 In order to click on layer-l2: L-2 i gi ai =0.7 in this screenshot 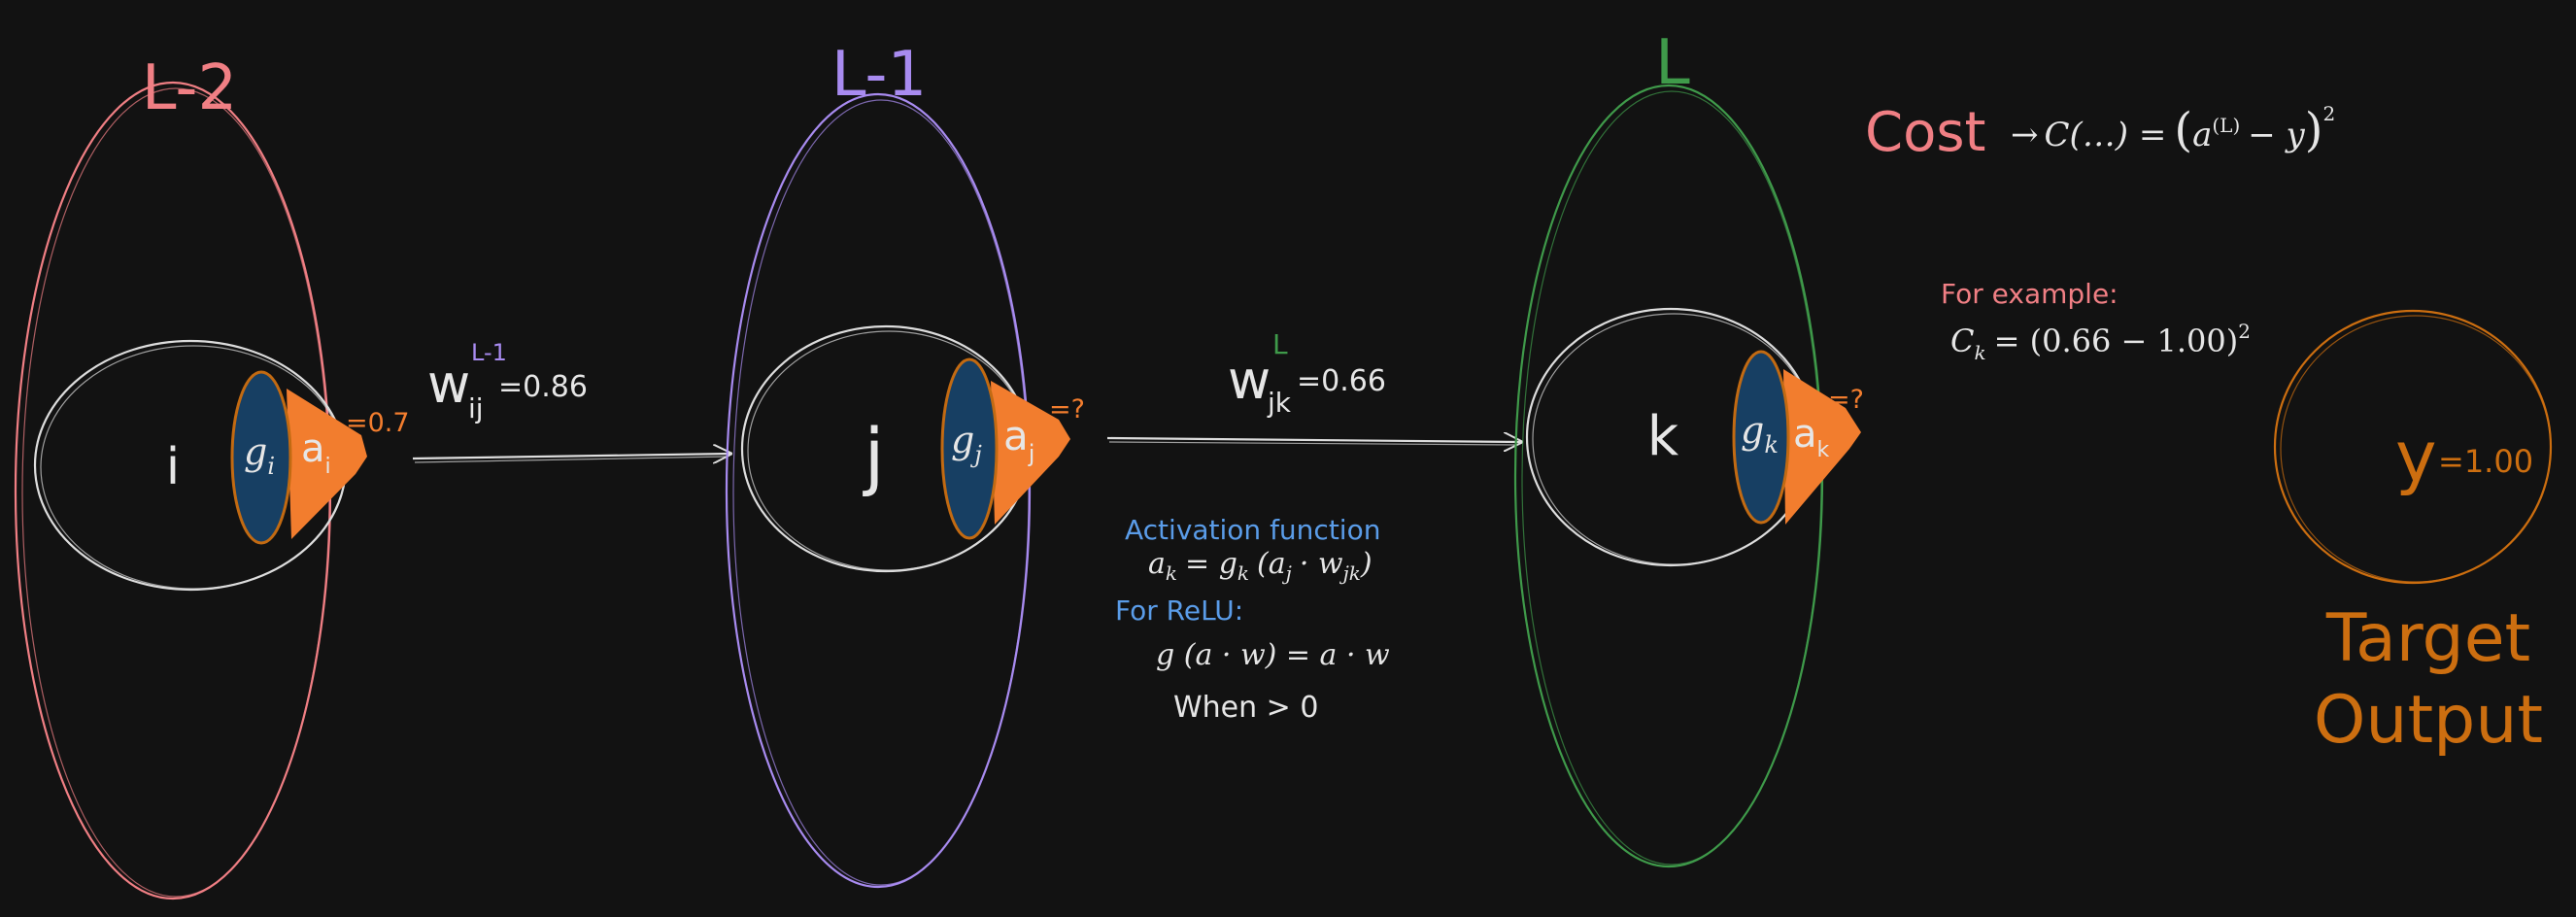, I will do `click(213, 476)`.